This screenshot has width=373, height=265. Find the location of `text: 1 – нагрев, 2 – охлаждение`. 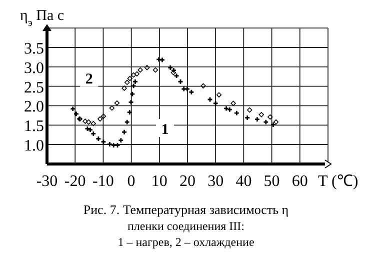

text: 1 – нагрев, 2 – охлаждение is located at coordinates (186, 242).